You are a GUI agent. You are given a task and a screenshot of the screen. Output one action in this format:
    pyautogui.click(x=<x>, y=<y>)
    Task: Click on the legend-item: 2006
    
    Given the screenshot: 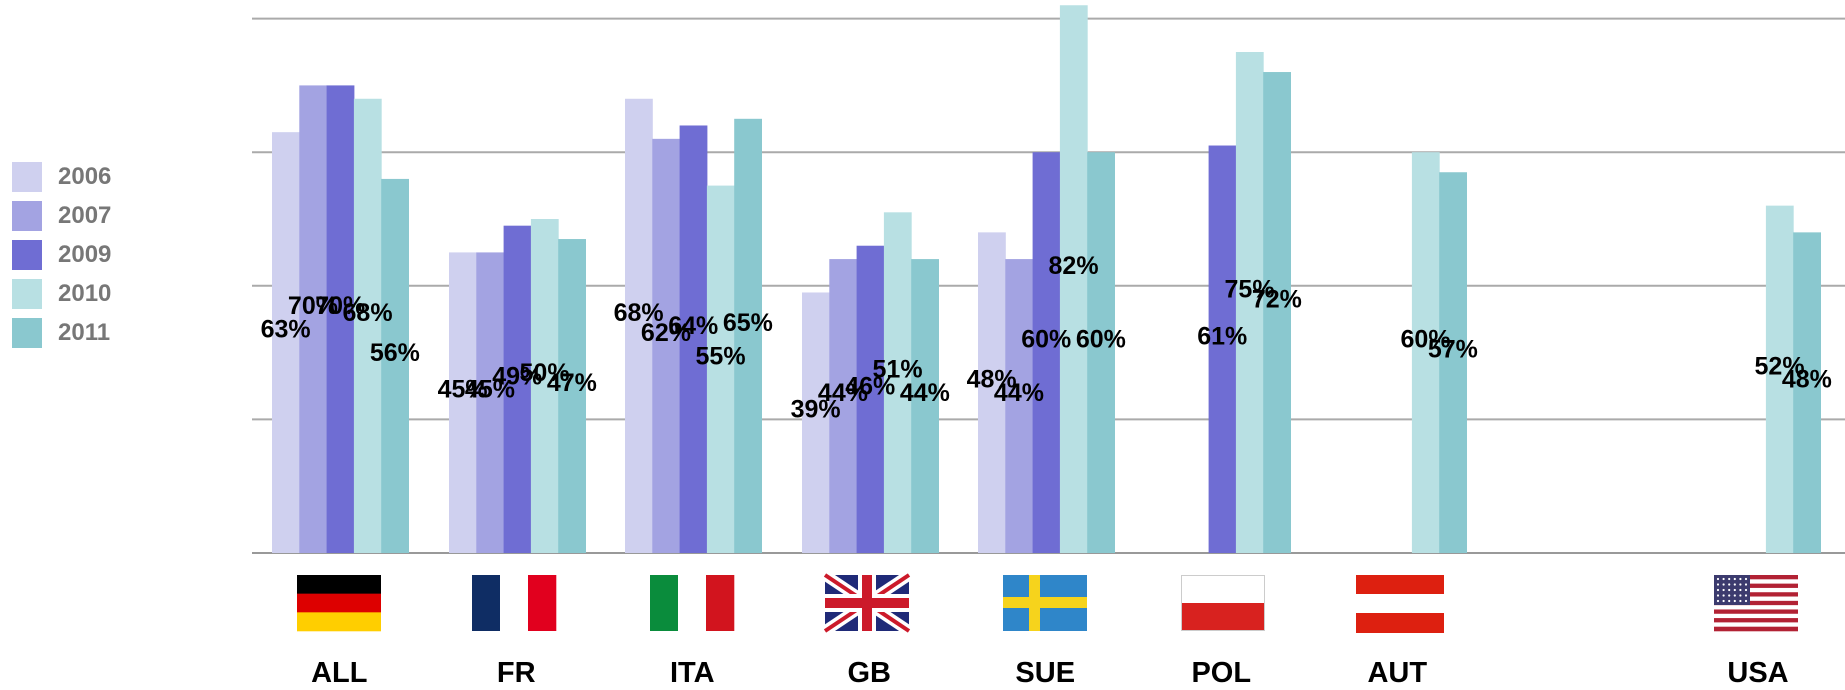 What is the action you would take?
    pyautogui.click(x=61, y=176)
    